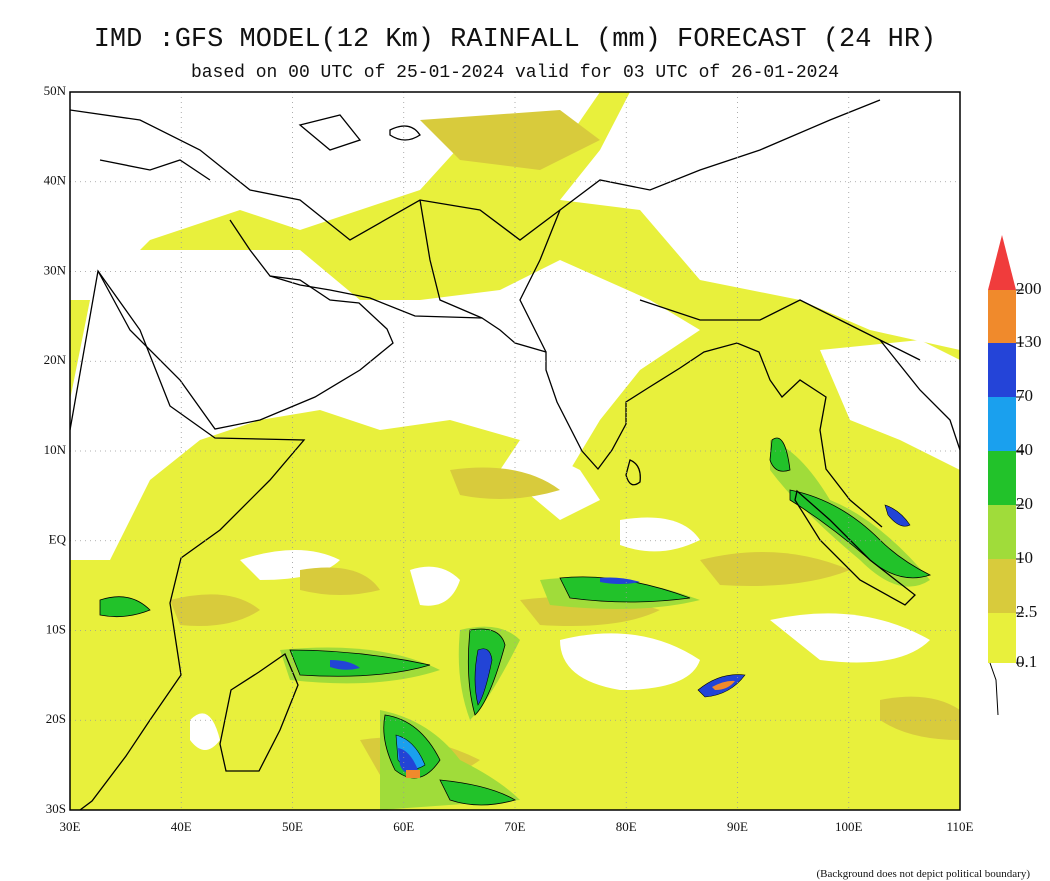 The width and height of the screenshot is (1050, 881). I want to click on legend-label: 40, so click(1024, 449).